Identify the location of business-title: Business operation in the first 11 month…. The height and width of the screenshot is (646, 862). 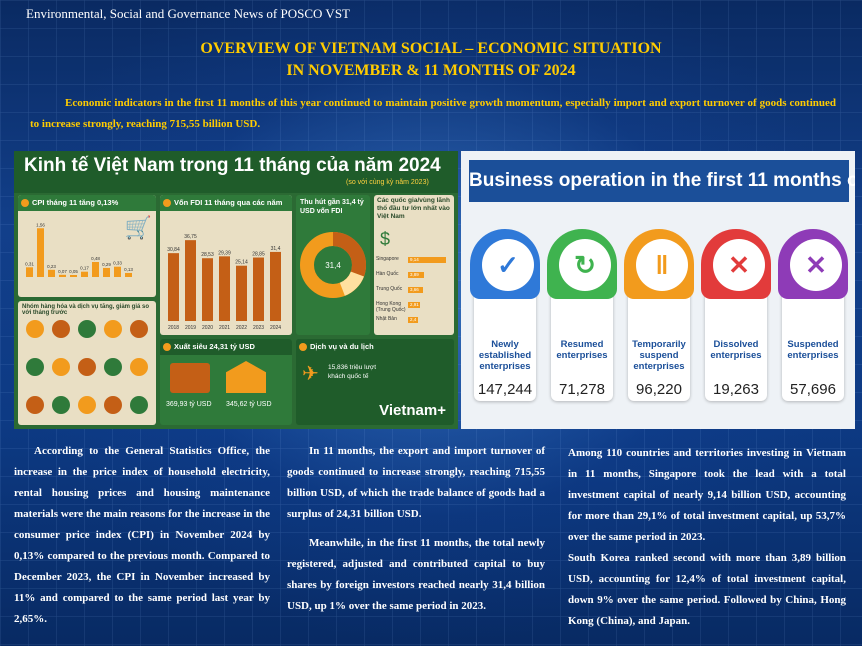
(662, 180).